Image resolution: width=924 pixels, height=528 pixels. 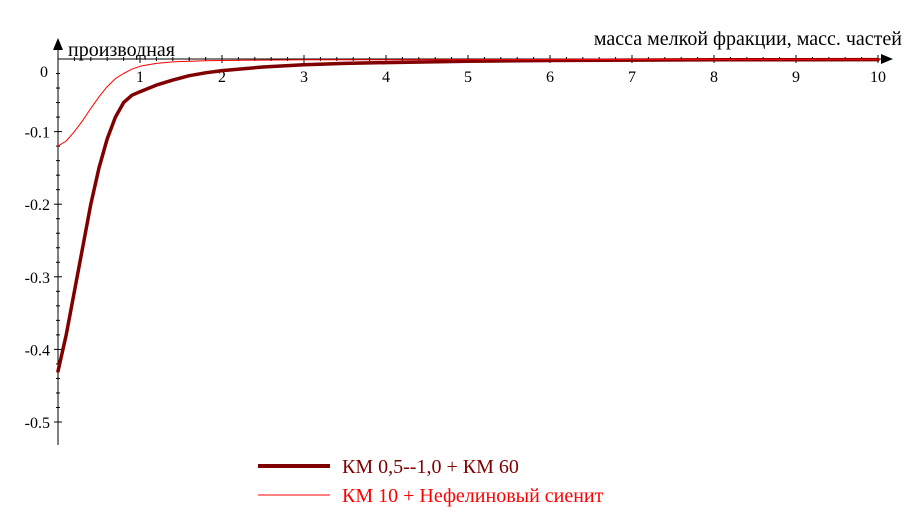 What do you see at coordinates (748, 39) in the screenshot?
I see `x-axis-title: масса мелкой фракции, масс. частей` at bounding box center [748, 39].